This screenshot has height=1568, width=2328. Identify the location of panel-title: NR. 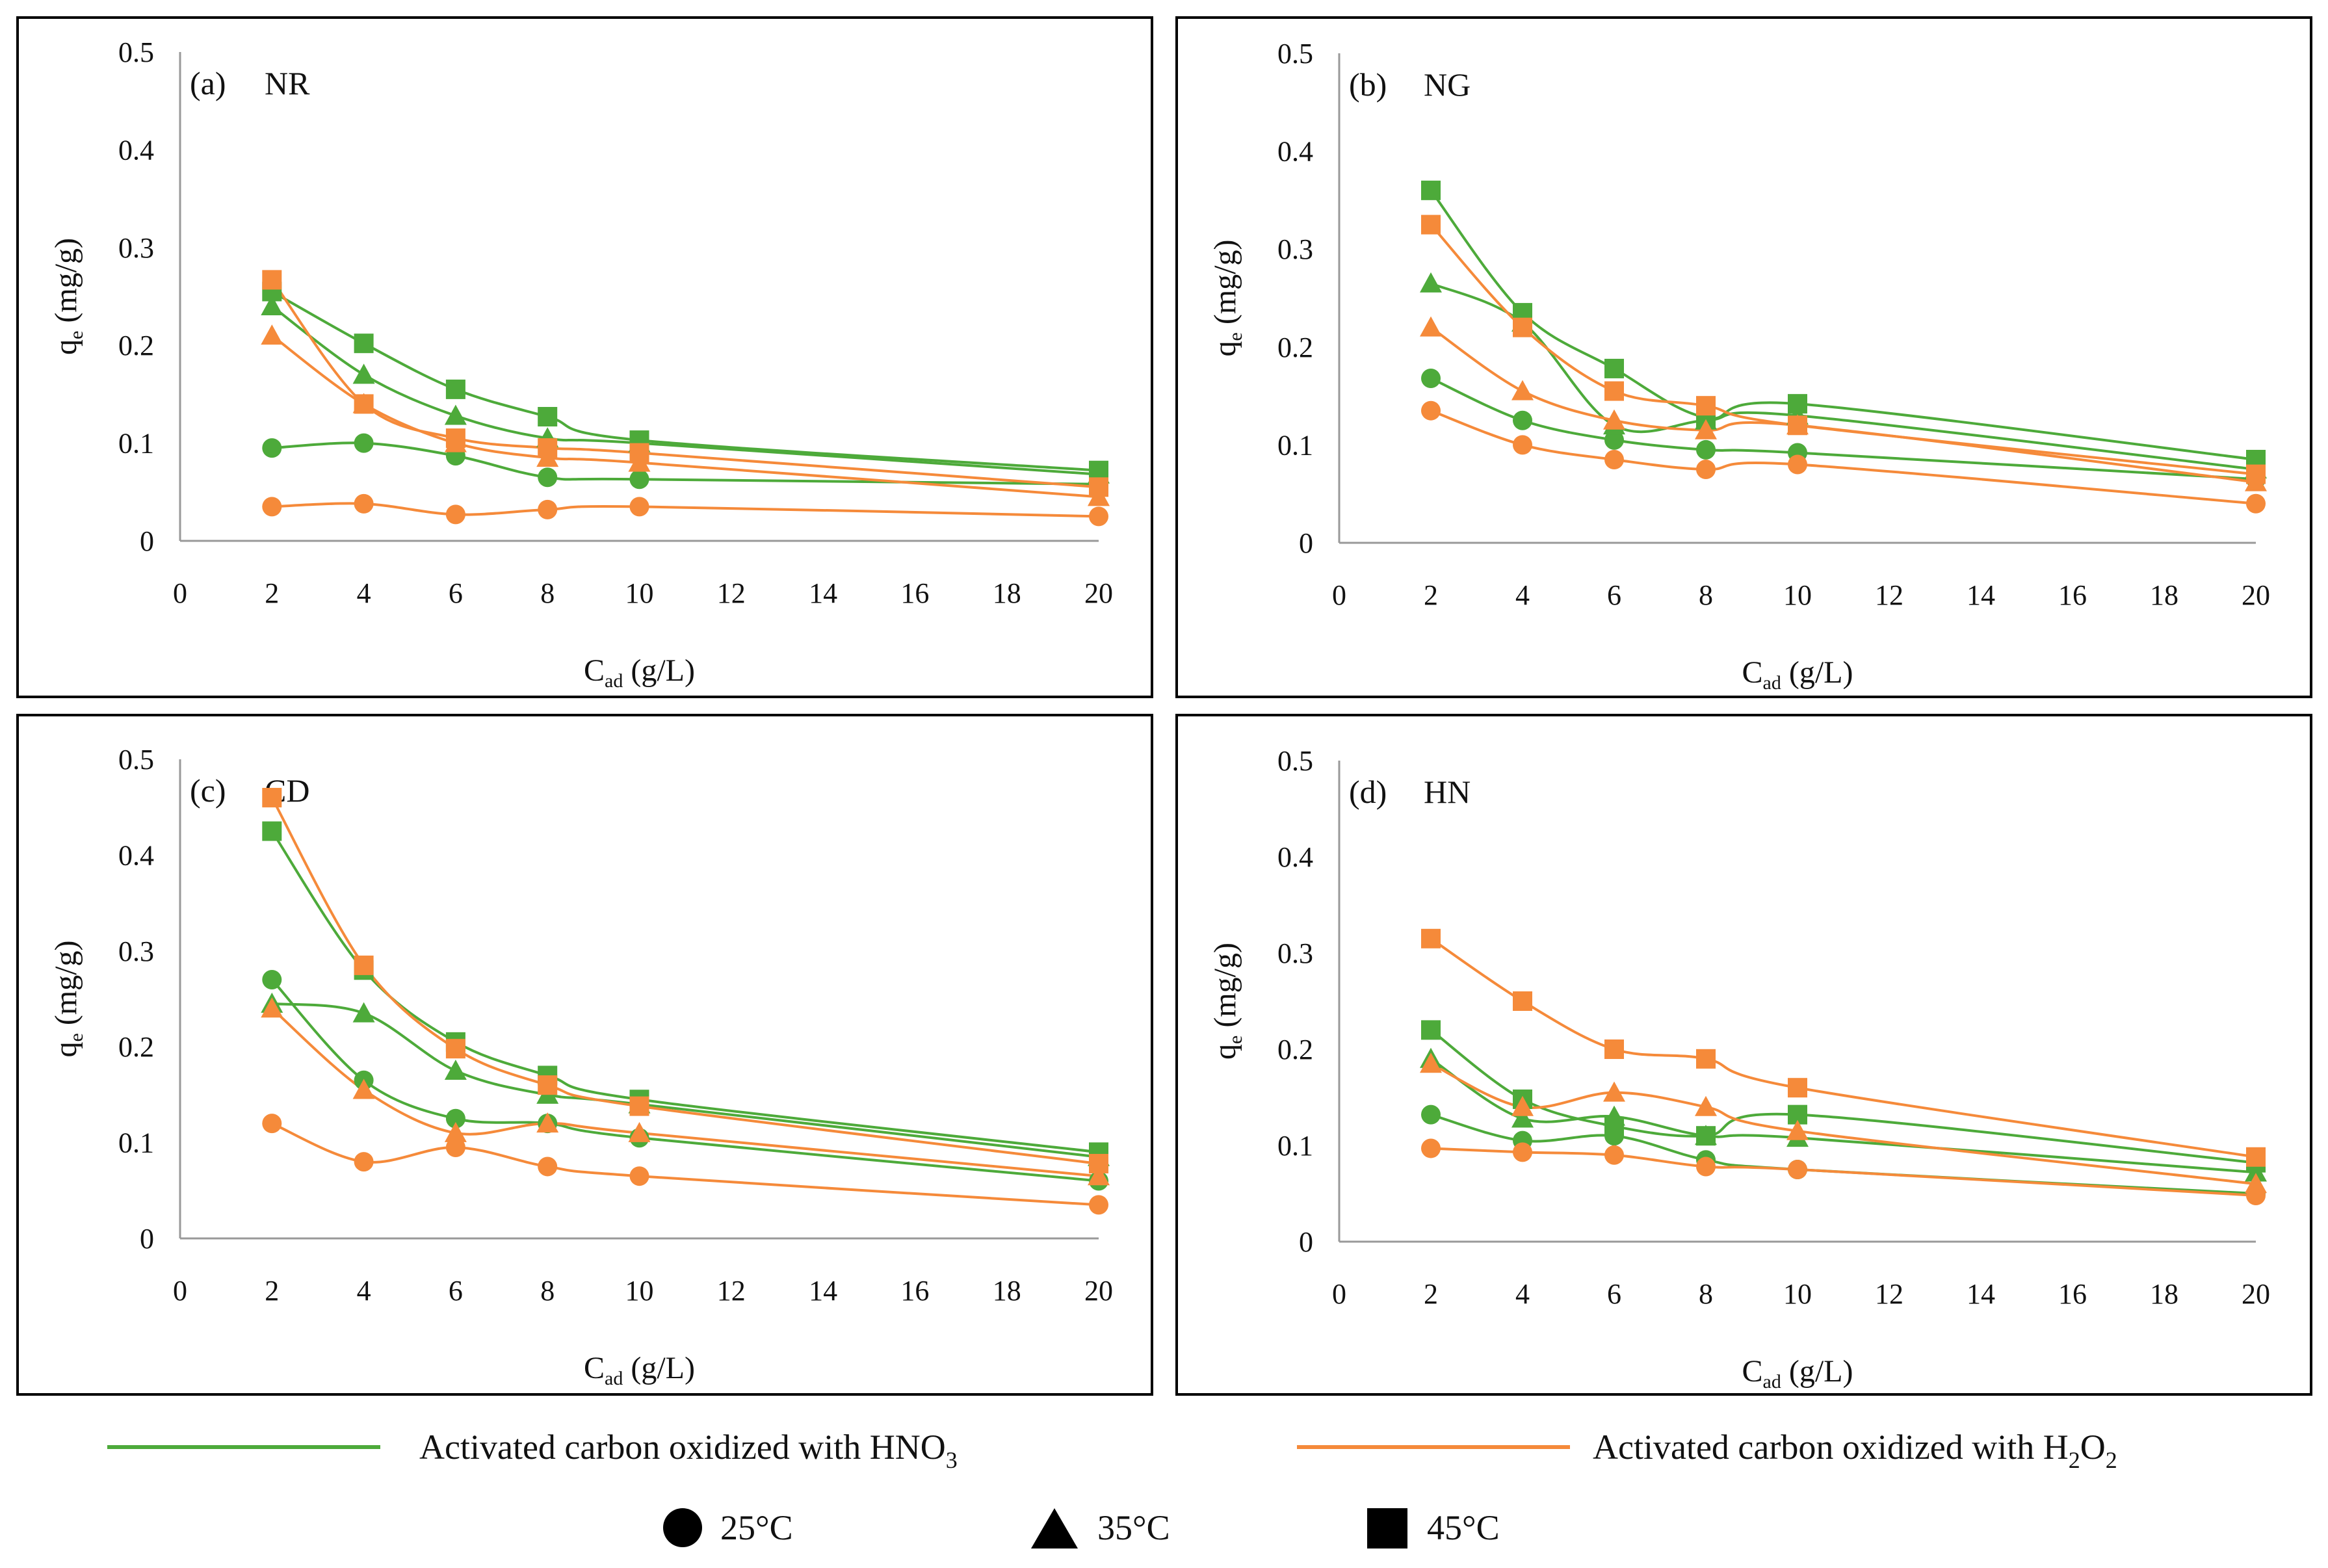
(288, 83).